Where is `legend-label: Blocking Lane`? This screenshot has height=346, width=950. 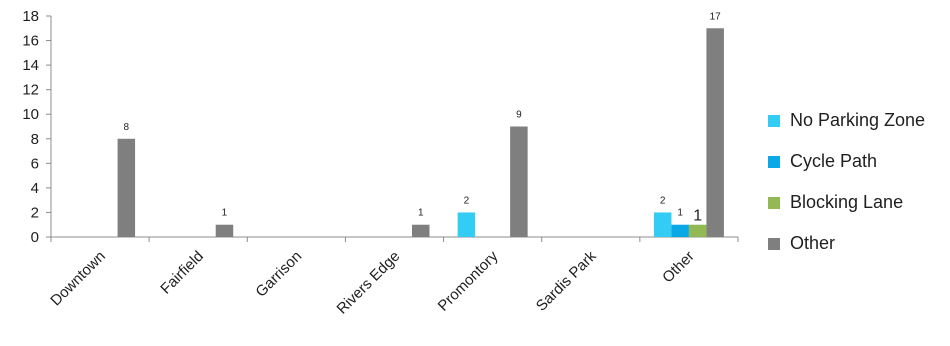 legend-label: Blocking Lane is located at coordinates (847, 202).